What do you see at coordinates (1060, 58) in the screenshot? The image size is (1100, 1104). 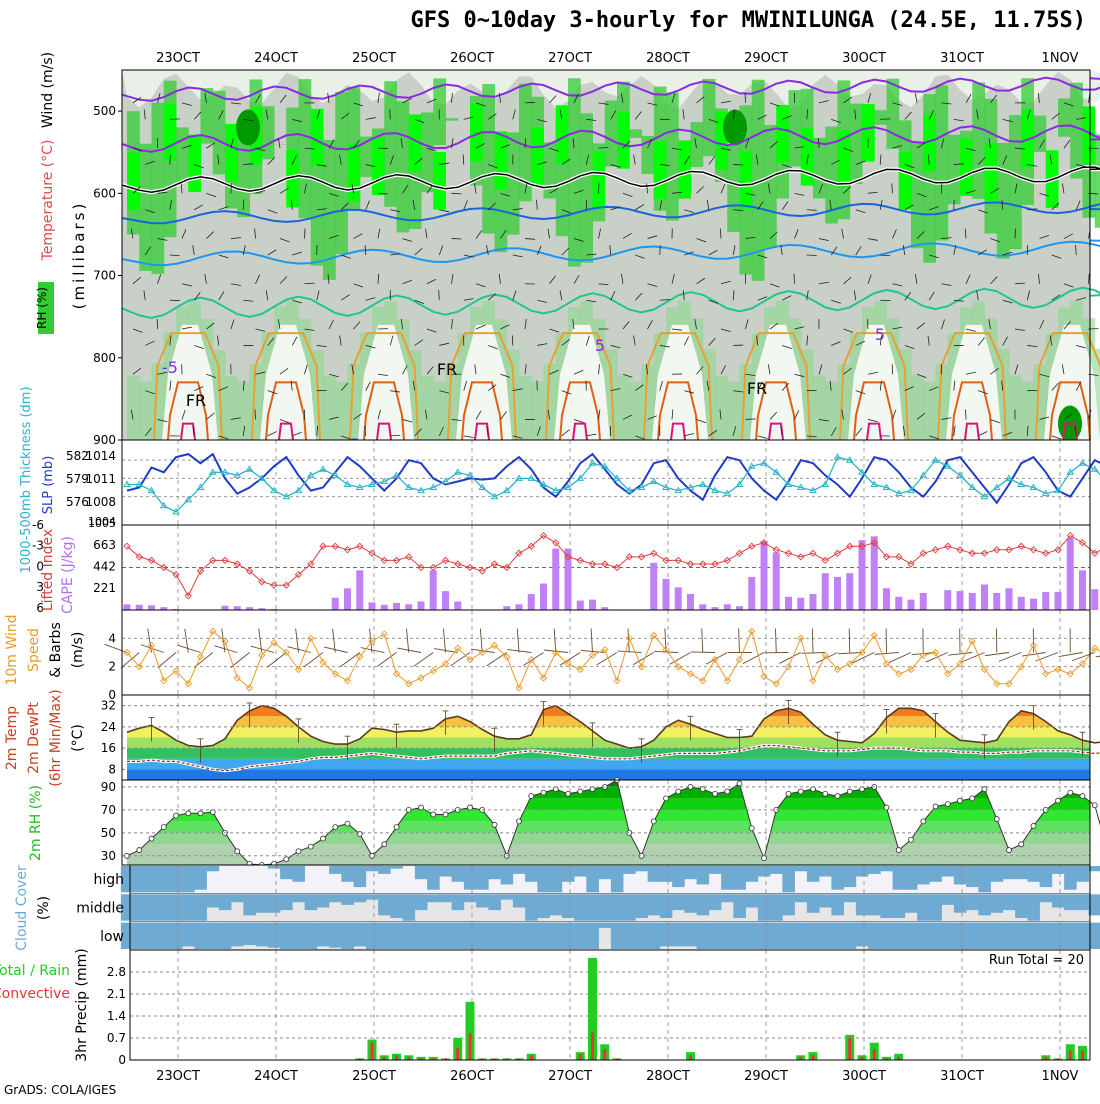 I see `date-label-top: 1NOV` at bounding box center [1060, 58].